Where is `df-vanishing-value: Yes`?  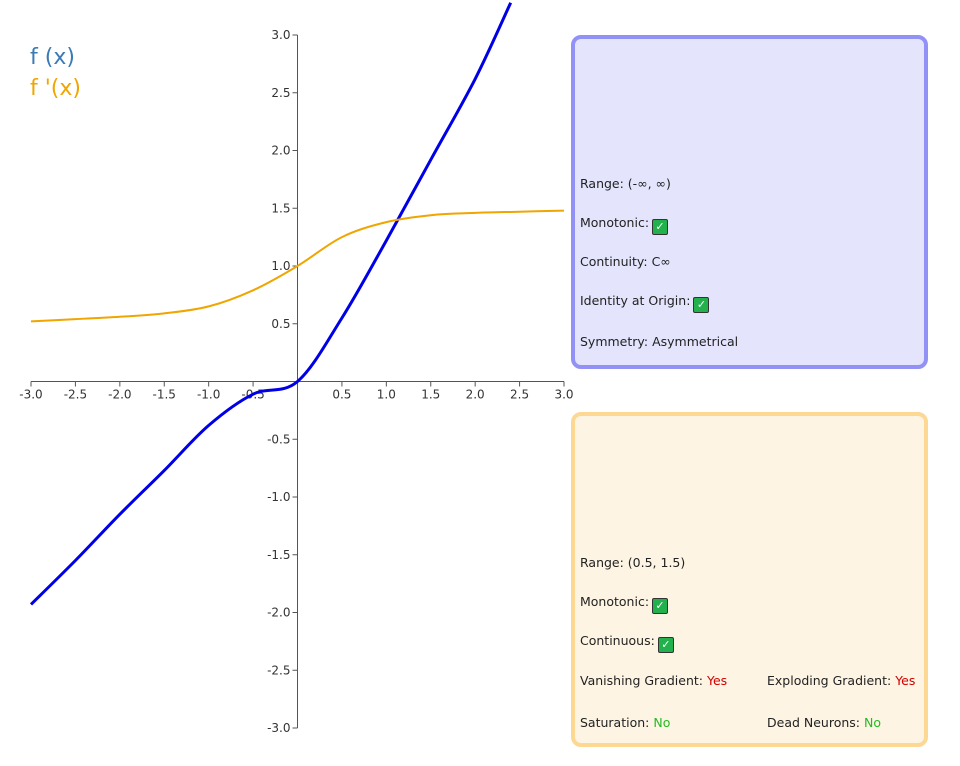
df-vanishing-value: Yes is located at coordinates (717, 680).